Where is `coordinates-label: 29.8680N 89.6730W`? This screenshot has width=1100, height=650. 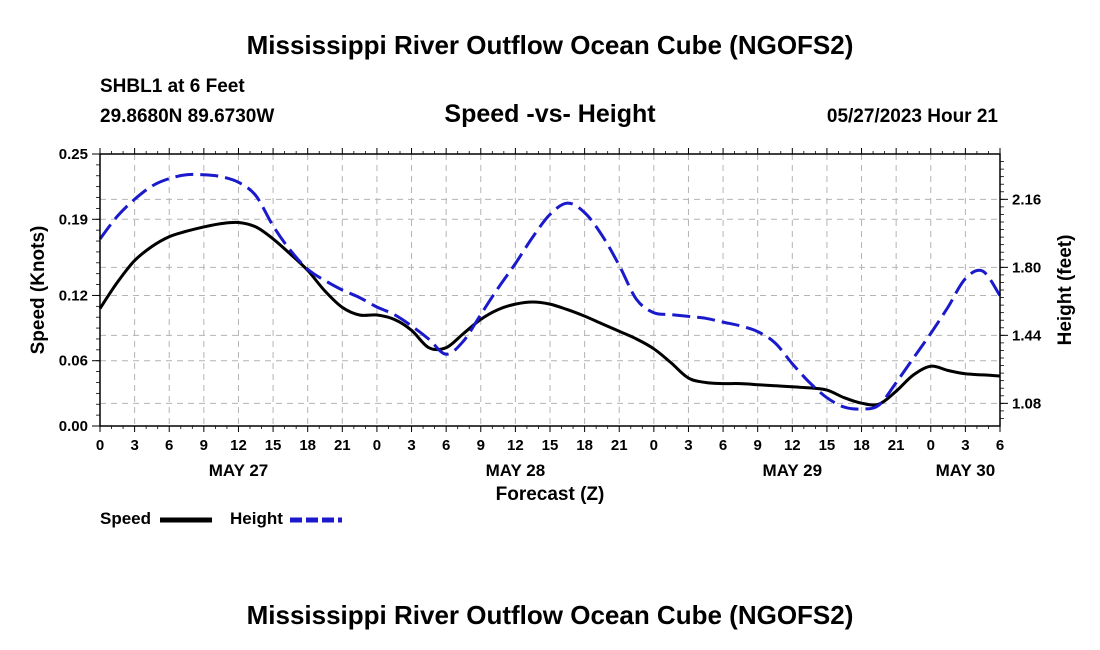 coordinates-label: 29.8680N 89.6730W is located at coordinates (187, 116).